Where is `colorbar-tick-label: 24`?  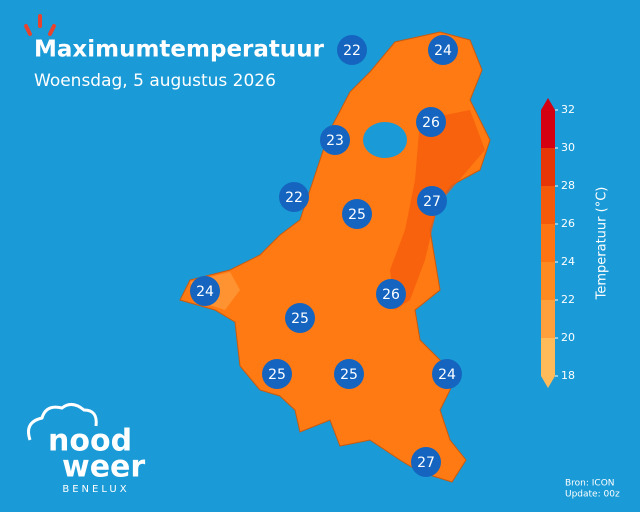 colorbar-tick-label: 24 is located at coordinates (568, 261).